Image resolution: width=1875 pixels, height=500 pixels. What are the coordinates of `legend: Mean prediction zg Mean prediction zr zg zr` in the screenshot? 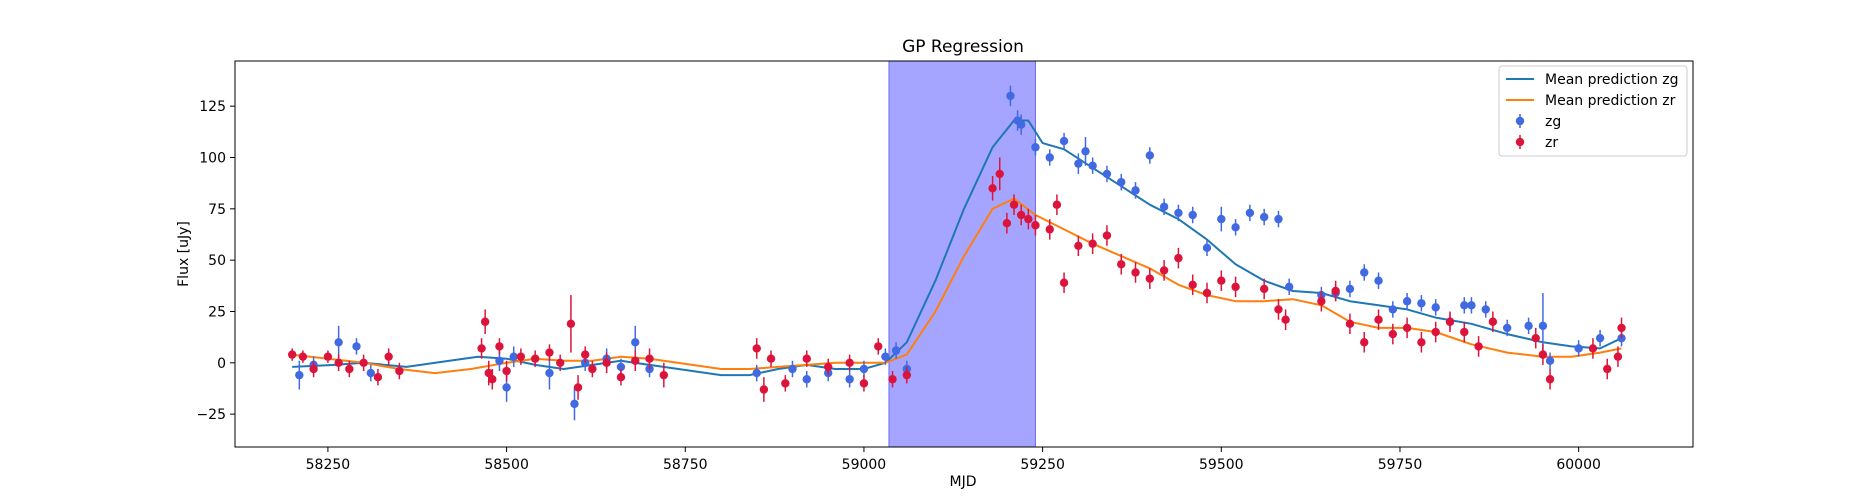 It's located at (1593, 111).